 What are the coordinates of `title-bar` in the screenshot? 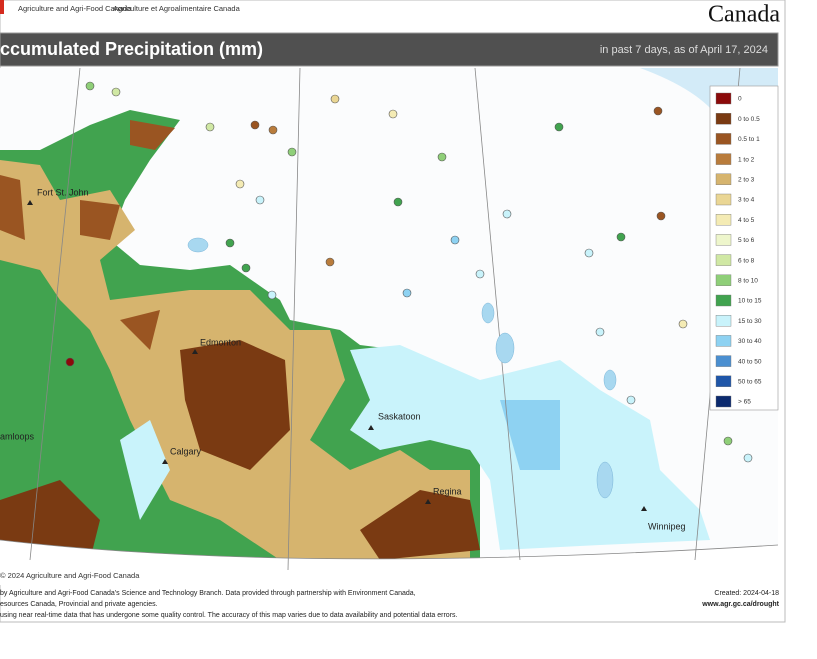 It's located at (389, 49).